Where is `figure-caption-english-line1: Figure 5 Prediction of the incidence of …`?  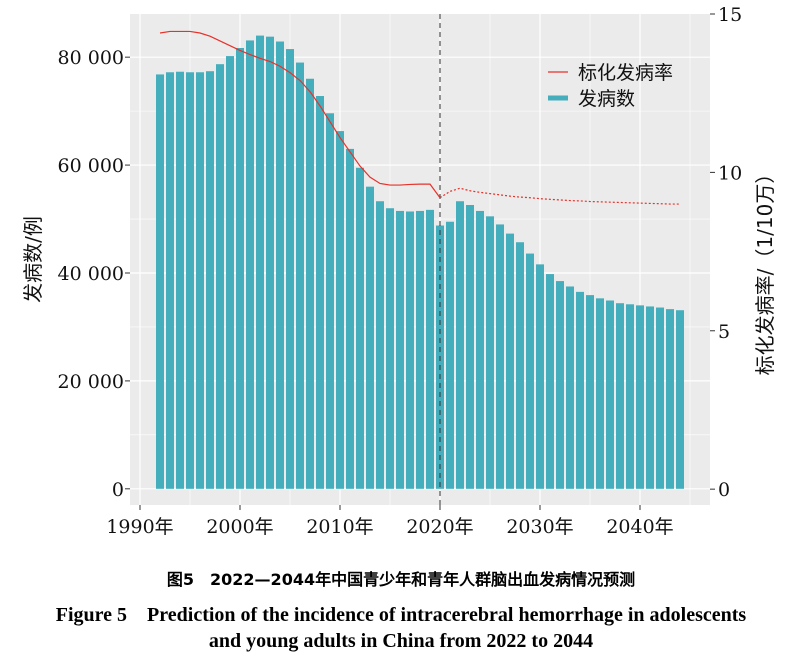 figure-caption-english-line1: Figure 5 Prediction of the incidence of … is located at coordinates (401, 615).